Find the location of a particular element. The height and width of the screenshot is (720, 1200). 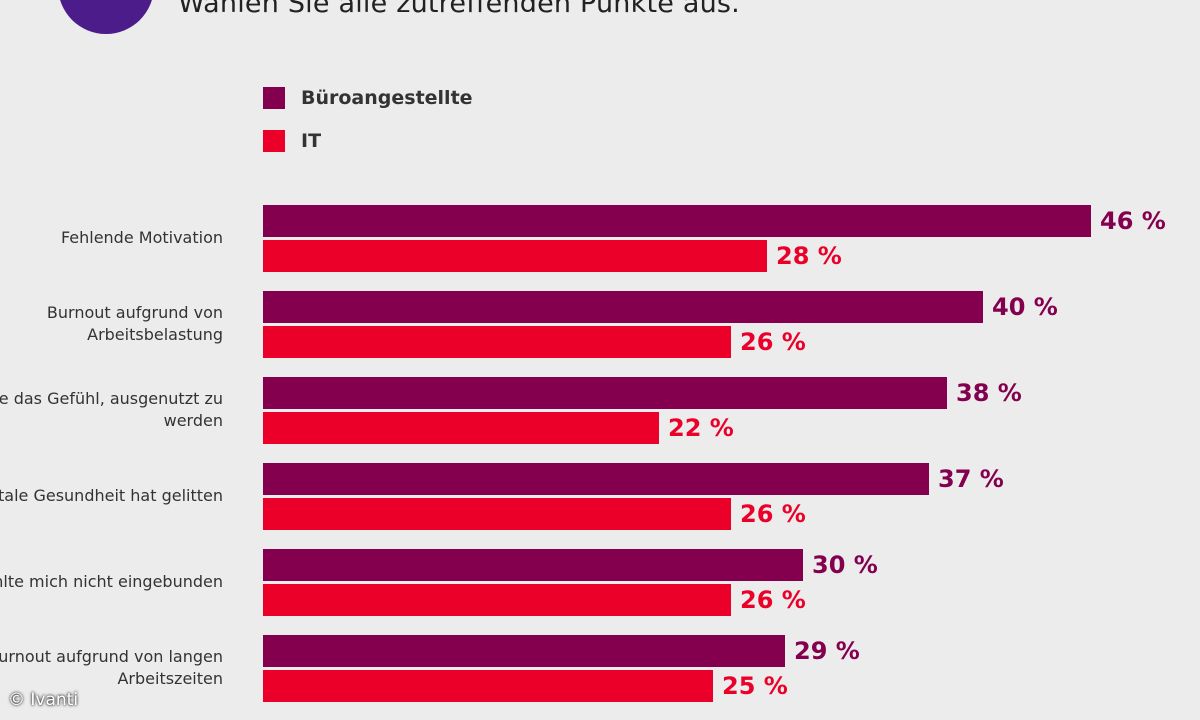

category-label: Fehlende Motivation is located at coordinates (141, 237).